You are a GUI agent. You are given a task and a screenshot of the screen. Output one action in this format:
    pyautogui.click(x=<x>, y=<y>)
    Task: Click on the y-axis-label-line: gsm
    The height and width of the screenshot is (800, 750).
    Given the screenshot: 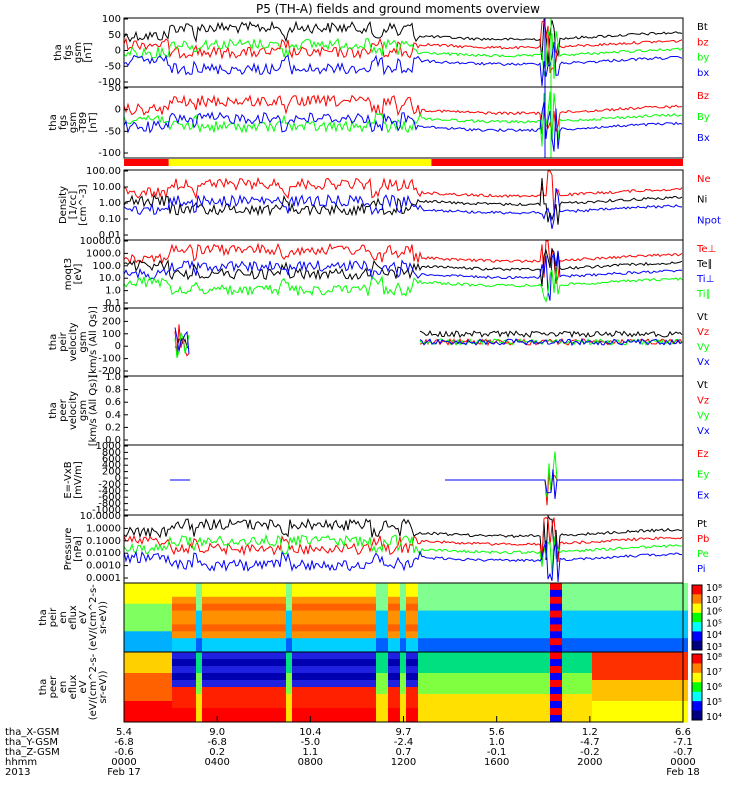 What is the action you would take?
    pyautogui.click(x=73, y=122)
    